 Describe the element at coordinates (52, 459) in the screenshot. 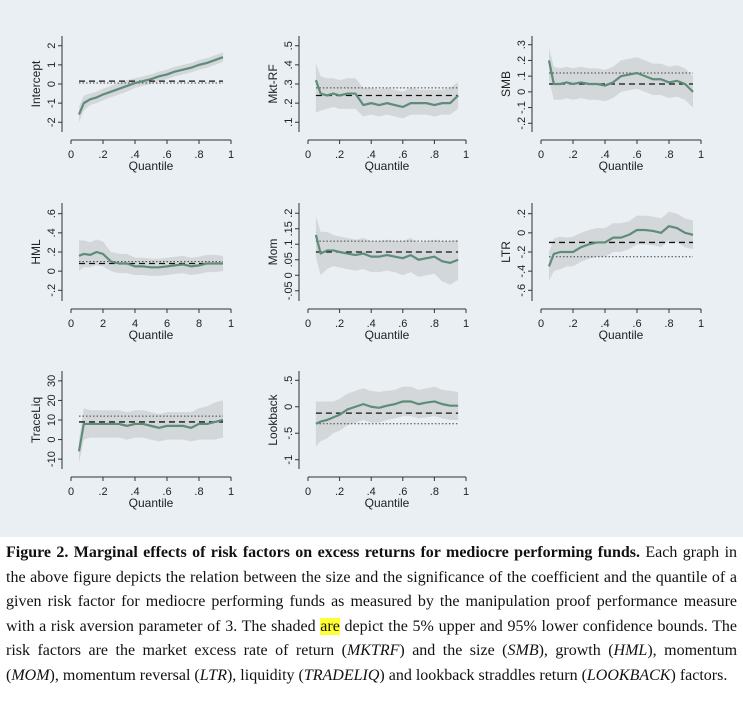

I see `y-tick-label: -10` at that location.